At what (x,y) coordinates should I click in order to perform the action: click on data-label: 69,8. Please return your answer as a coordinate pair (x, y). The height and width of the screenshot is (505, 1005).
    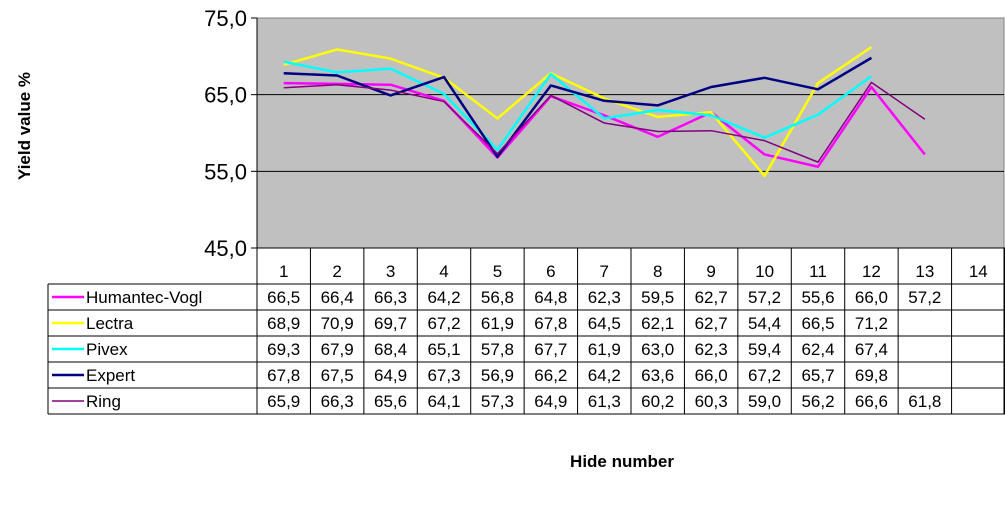
    Looking at the image, I should click on (871, 375).